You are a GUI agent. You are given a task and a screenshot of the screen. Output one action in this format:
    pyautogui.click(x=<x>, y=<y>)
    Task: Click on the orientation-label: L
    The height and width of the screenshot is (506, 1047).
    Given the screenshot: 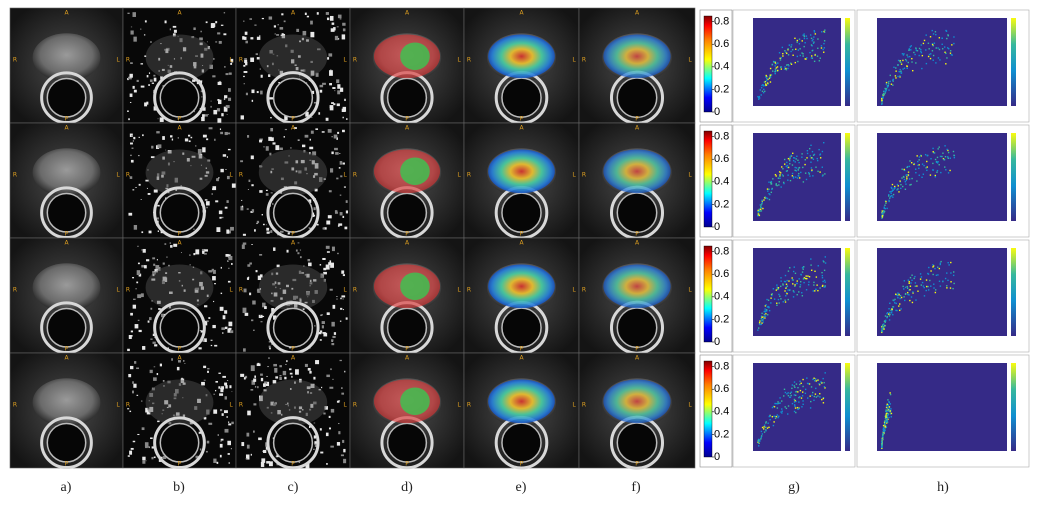 What is the action you would take?
    pyautogui.click(x=459, y=404)
    